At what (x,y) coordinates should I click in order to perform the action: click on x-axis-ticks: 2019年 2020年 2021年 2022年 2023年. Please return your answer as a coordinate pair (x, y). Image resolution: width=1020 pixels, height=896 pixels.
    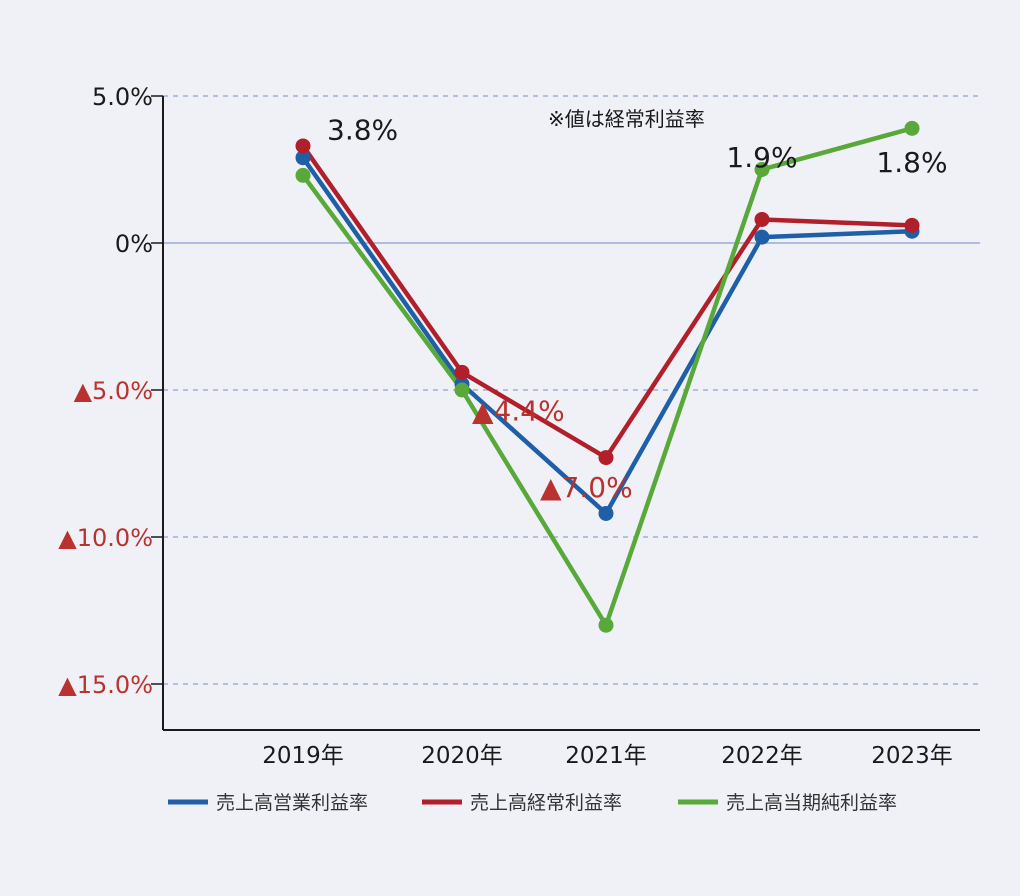
    Looking at the image, I should click on (607, 756).